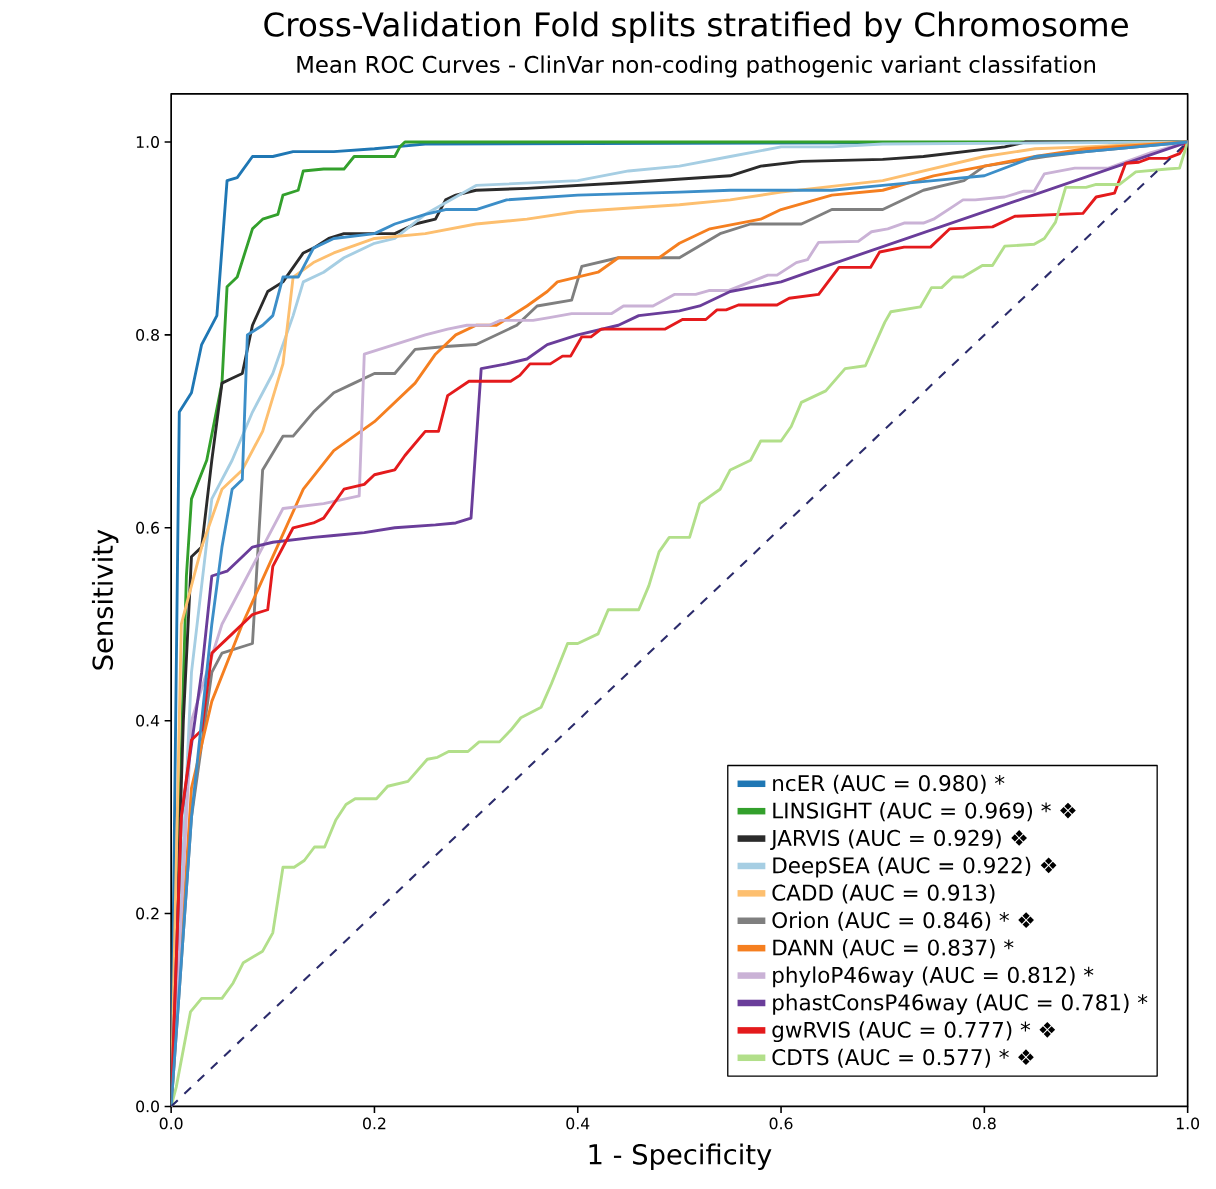 This screenshot has height=1189, width=1216. What do you see at coordinates (924, 812) in the screenshot?
I see `legend-label: LINSIGHT (AUC = 0.969) * ❖` at bounding box center [924, 812].